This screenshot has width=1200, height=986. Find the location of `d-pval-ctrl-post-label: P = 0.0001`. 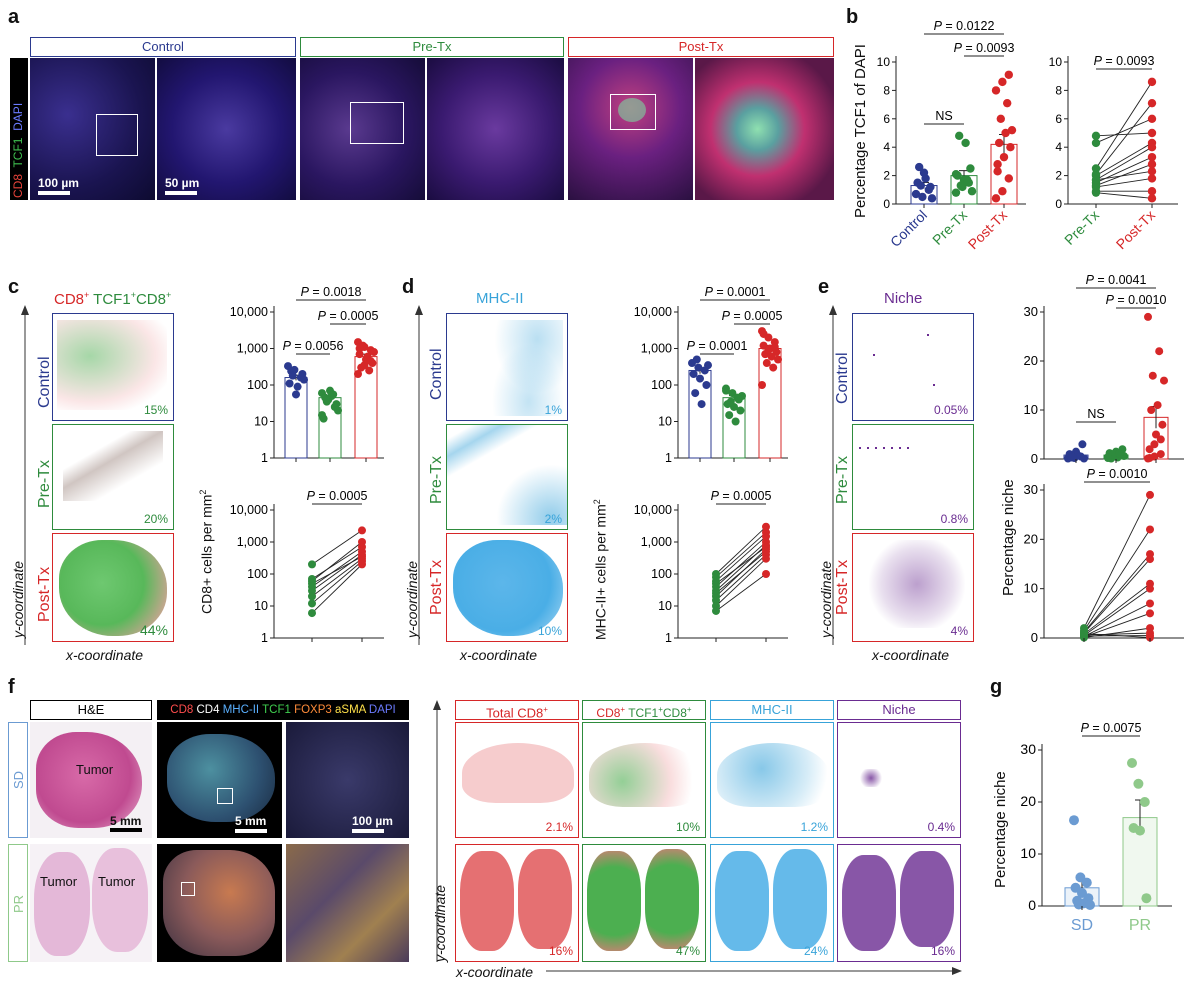

d-pval-ctrl-post-label: P = 0.0001 is located at coordinates (735, 292).